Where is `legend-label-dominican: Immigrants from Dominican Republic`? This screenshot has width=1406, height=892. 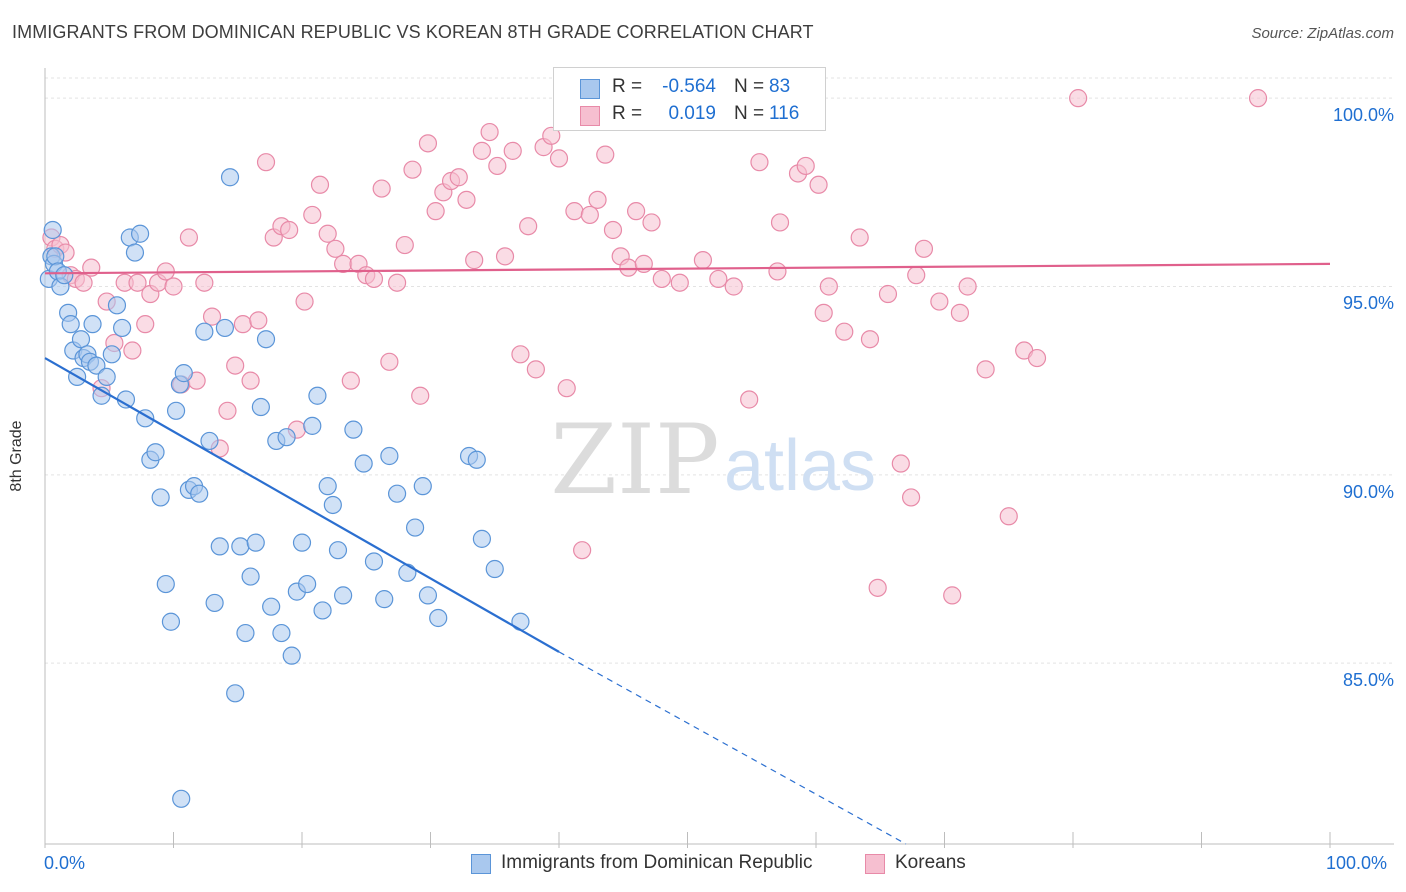
legend-label-dominican: Immigrants from Dominican Republic is located at coordinates (657, 862).